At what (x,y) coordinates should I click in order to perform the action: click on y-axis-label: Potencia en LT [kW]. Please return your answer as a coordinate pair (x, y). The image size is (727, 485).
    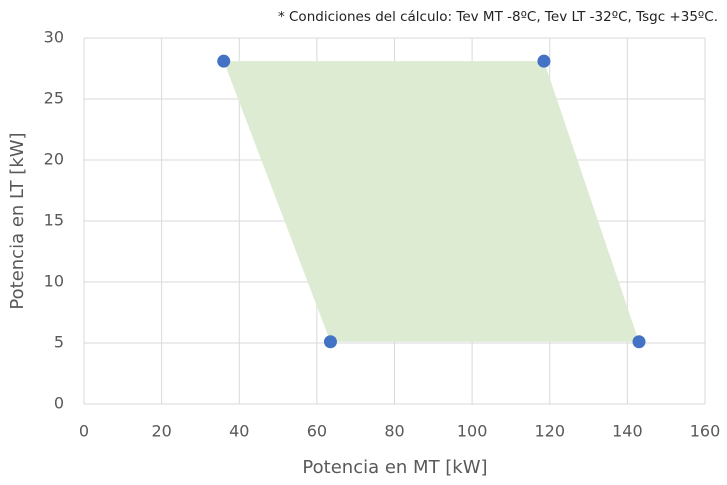
    Looking at the image, I should click on (17, 220).